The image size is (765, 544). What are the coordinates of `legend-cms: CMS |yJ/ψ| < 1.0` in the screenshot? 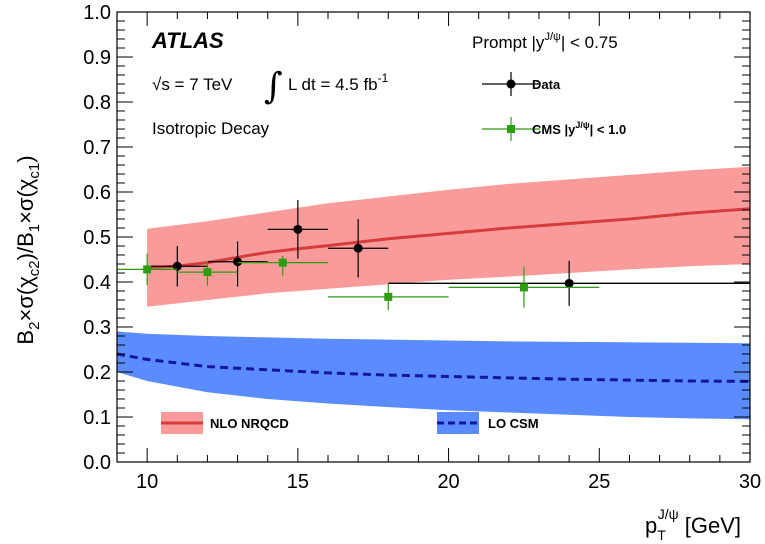 It's located at (554, 129).